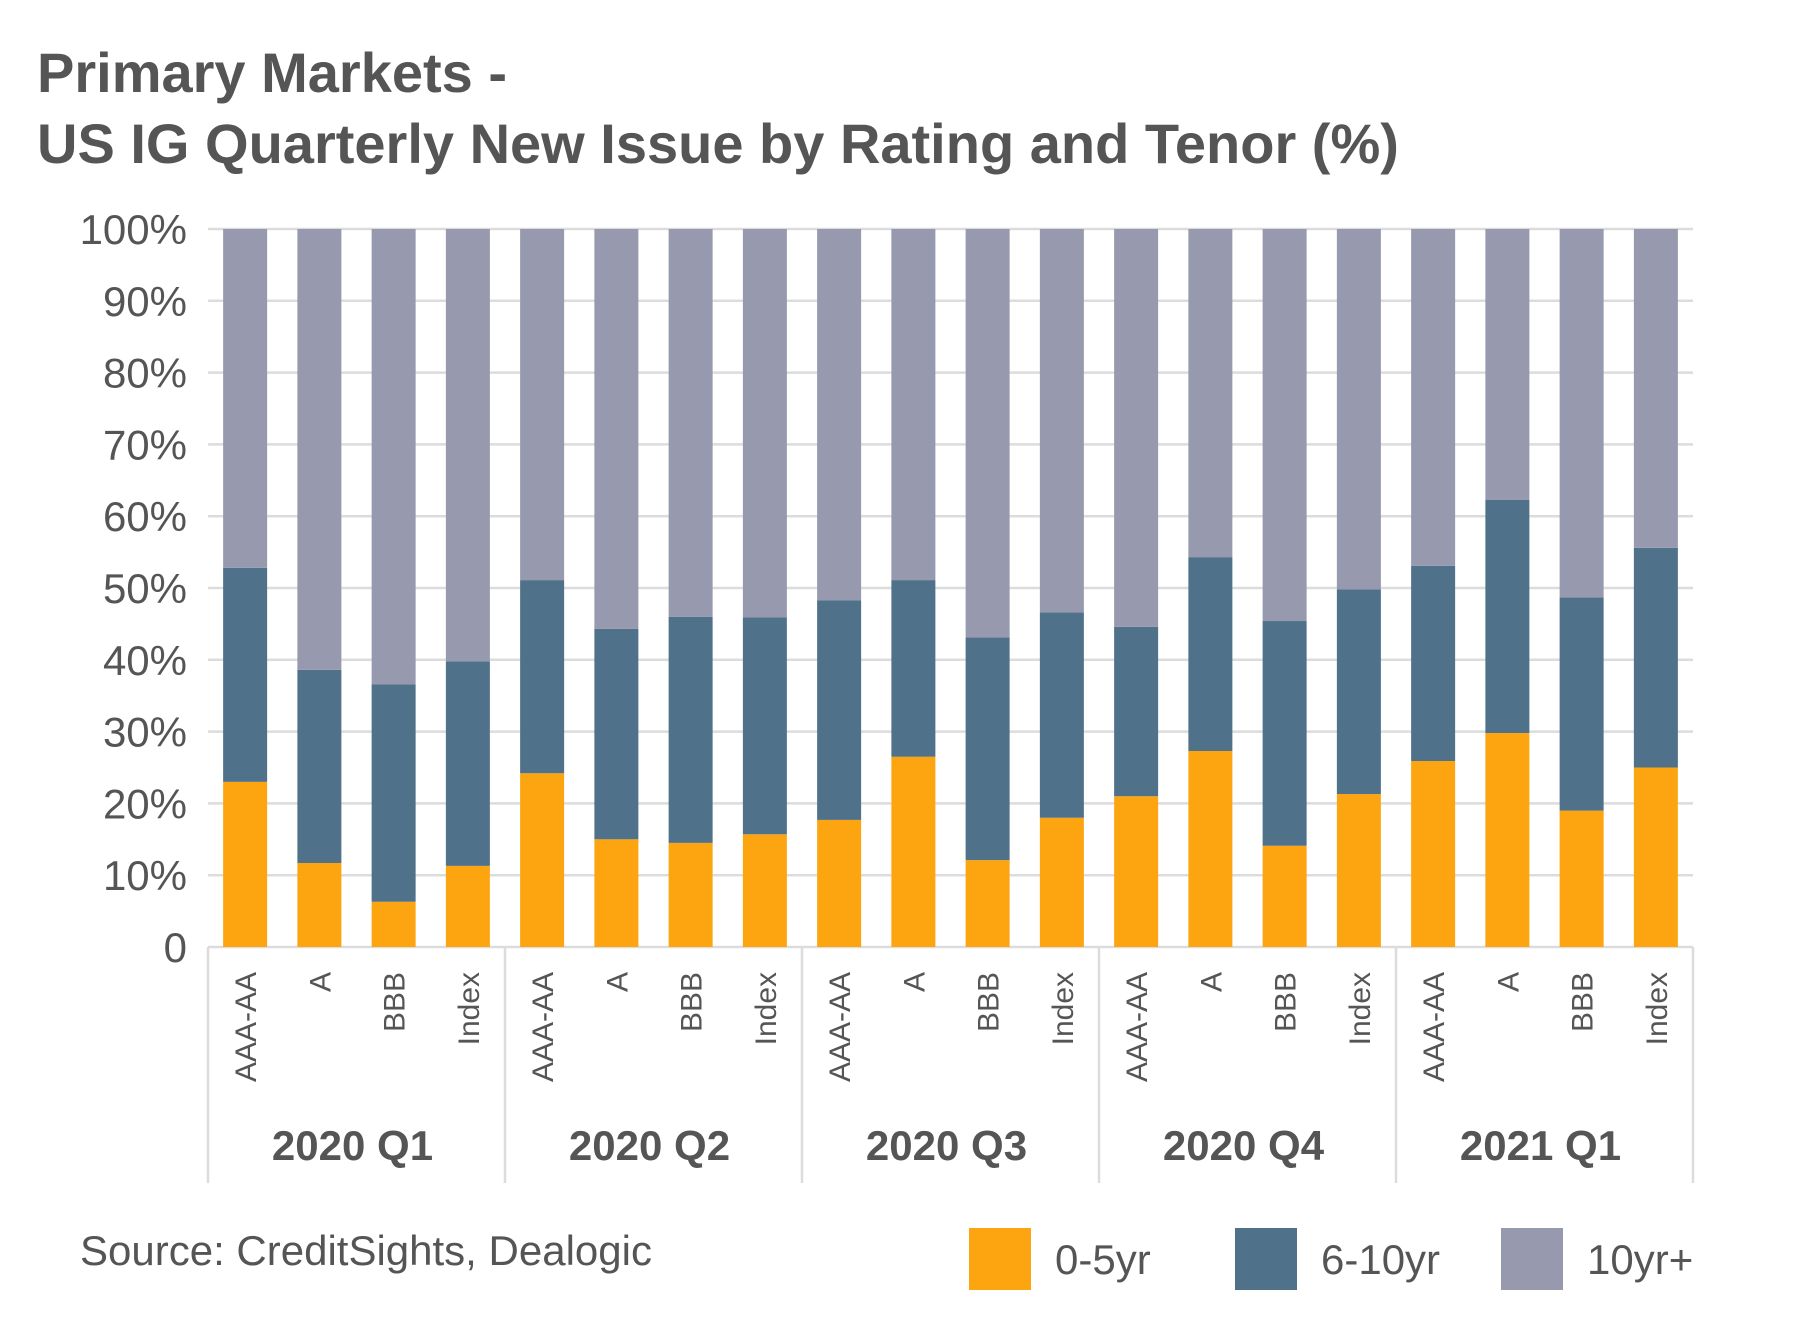 The width and height of the screenshot is (1800, 1337). What do you see at coordinates (1103, 1259) in the screenshot?
I see `legend-label: 0-5yr` at bounding box center [1103, 1259].